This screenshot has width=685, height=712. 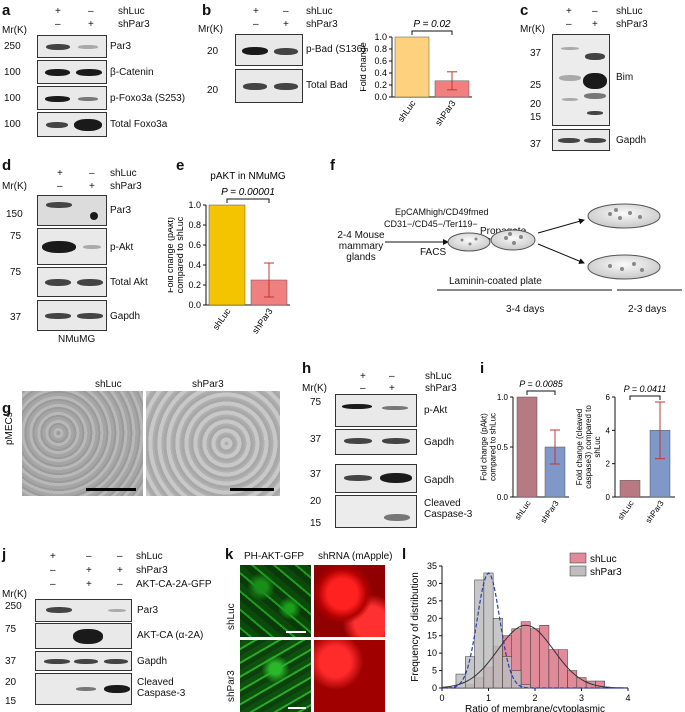 What do you see at coordinates (627, 698) in the screenshot?
I see `x-tick-label: 4` at bounding box center [627, 698].